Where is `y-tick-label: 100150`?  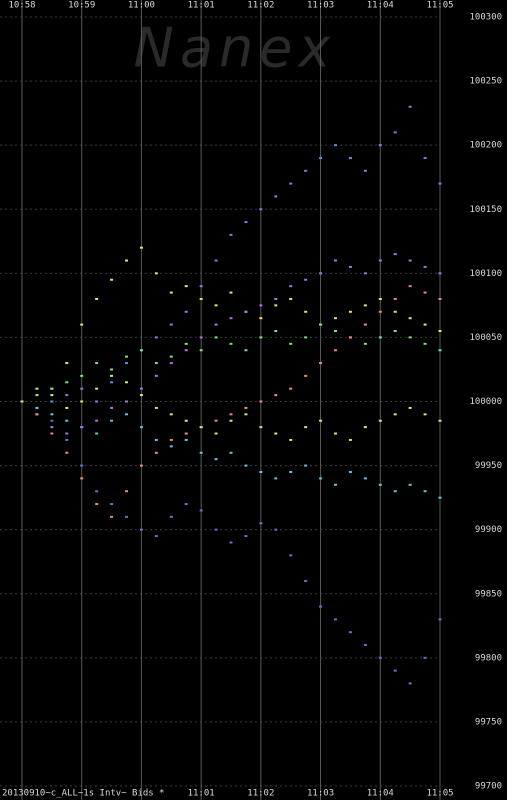
y-tick-label: 100150 is located at coordinates (485, 210).